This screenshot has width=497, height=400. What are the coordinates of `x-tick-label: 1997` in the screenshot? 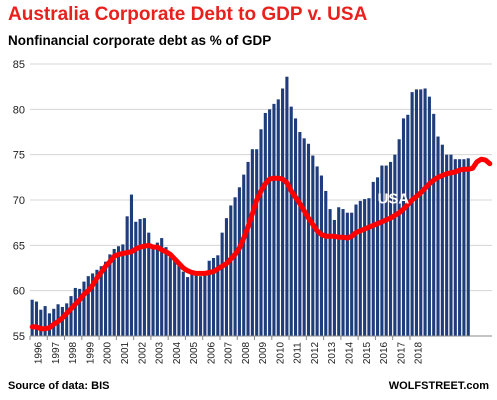 It's located at (56, 352).